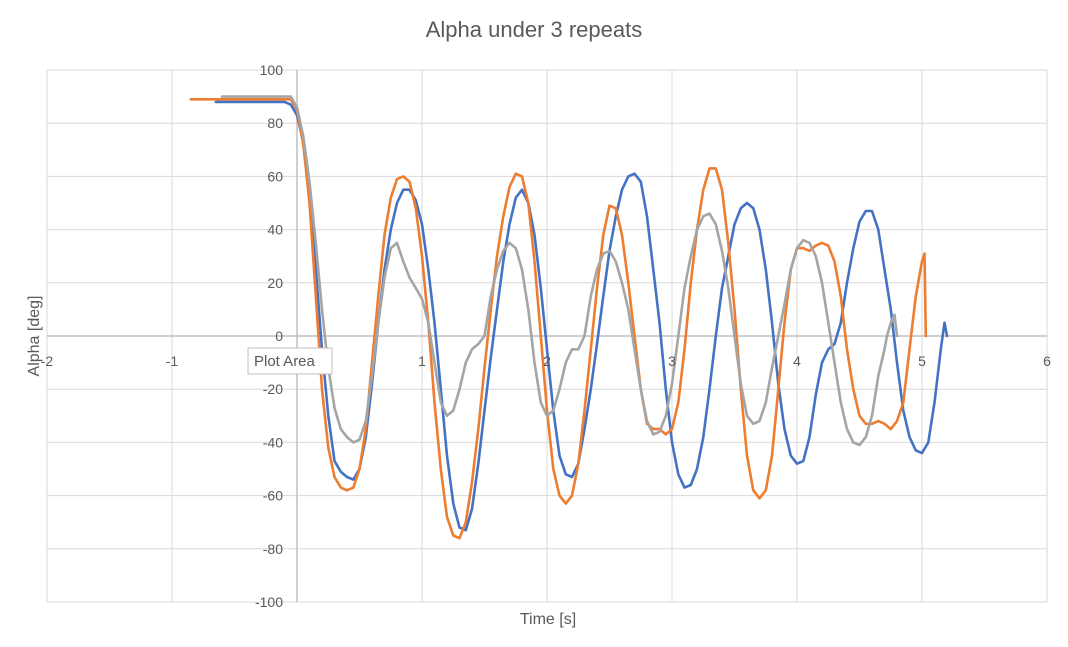 The width and height of the screenshot is (1068, 647). I want to click on y-tick-label: -20, so click(273, 389).